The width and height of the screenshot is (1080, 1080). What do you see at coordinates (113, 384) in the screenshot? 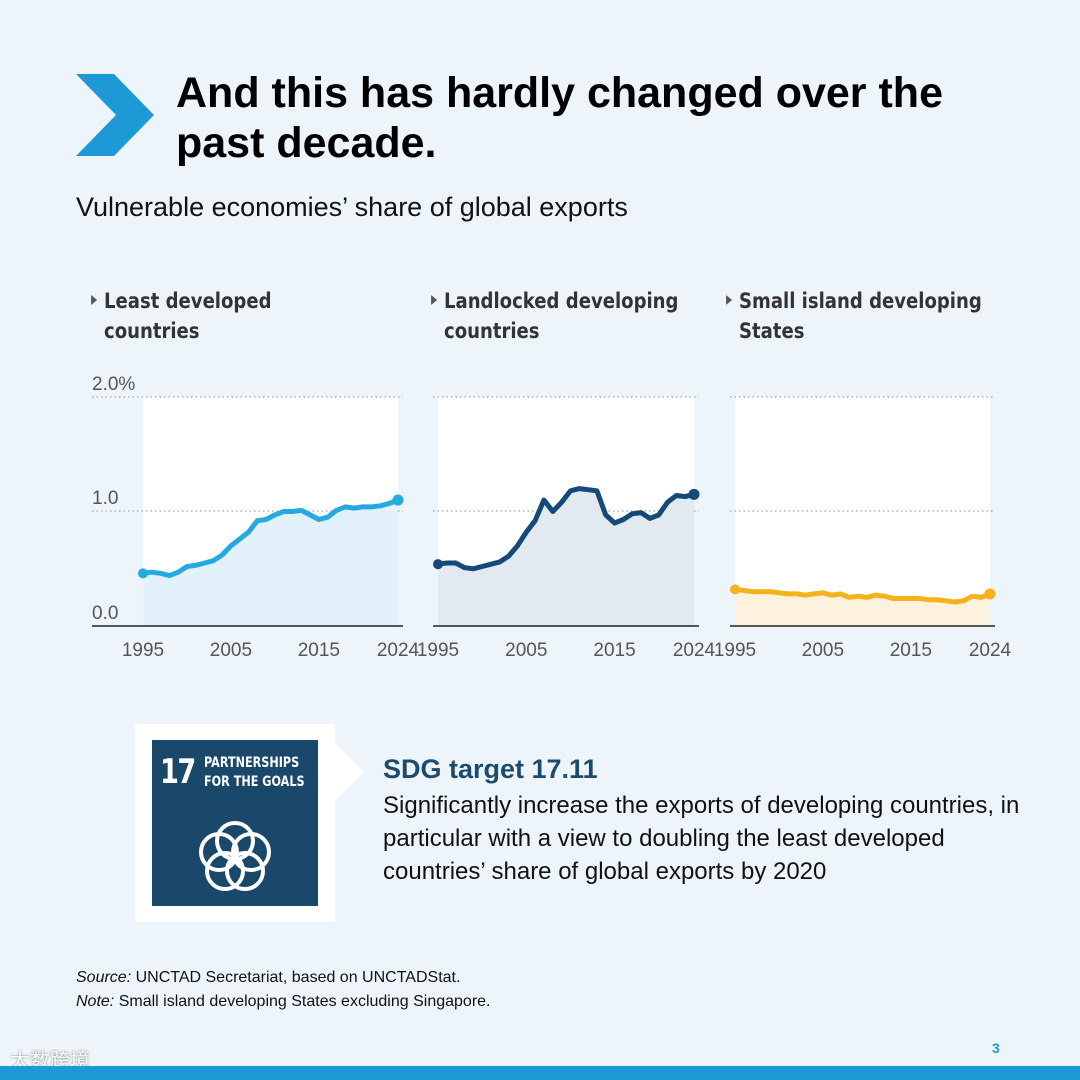
I see `y-tick-label: 2.0%` at bounding box center [113, 384].